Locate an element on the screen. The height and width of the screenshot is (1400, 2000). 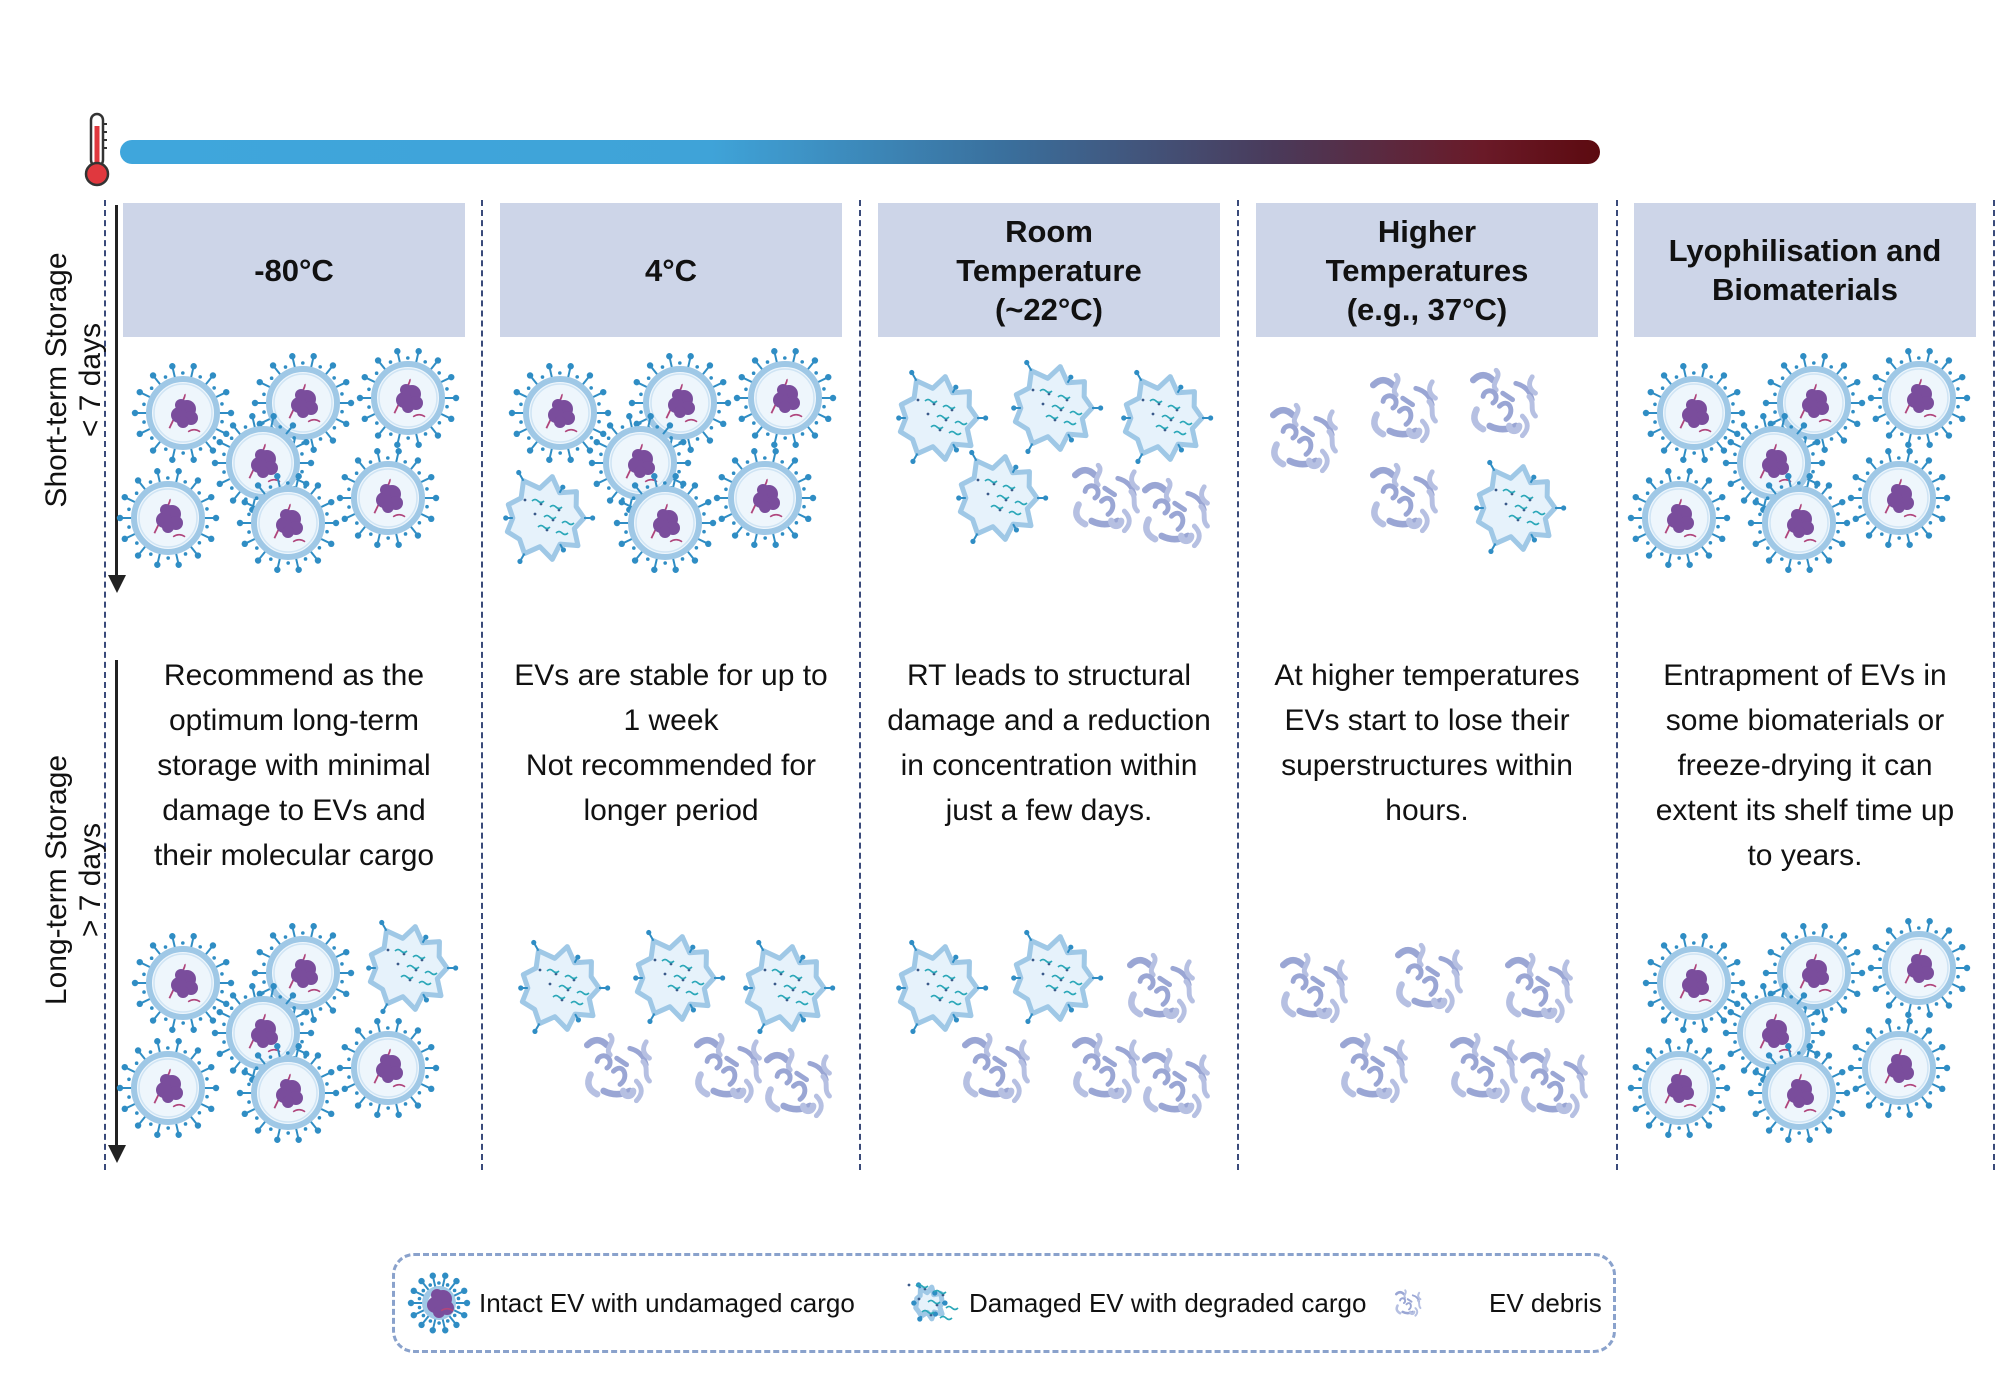
legend-item-intact: Intact EV with undamaged cargo is located at coordinates (631, 1303).